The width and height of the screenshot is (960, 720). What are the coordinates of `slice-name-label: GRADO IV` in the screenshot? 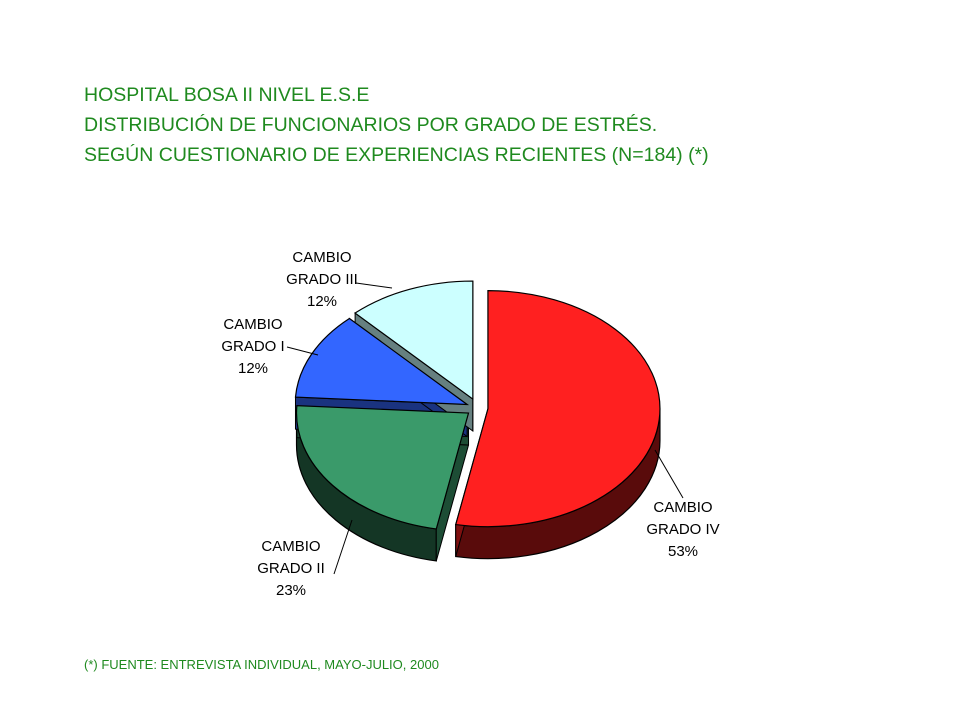 It's located at (682, 529).